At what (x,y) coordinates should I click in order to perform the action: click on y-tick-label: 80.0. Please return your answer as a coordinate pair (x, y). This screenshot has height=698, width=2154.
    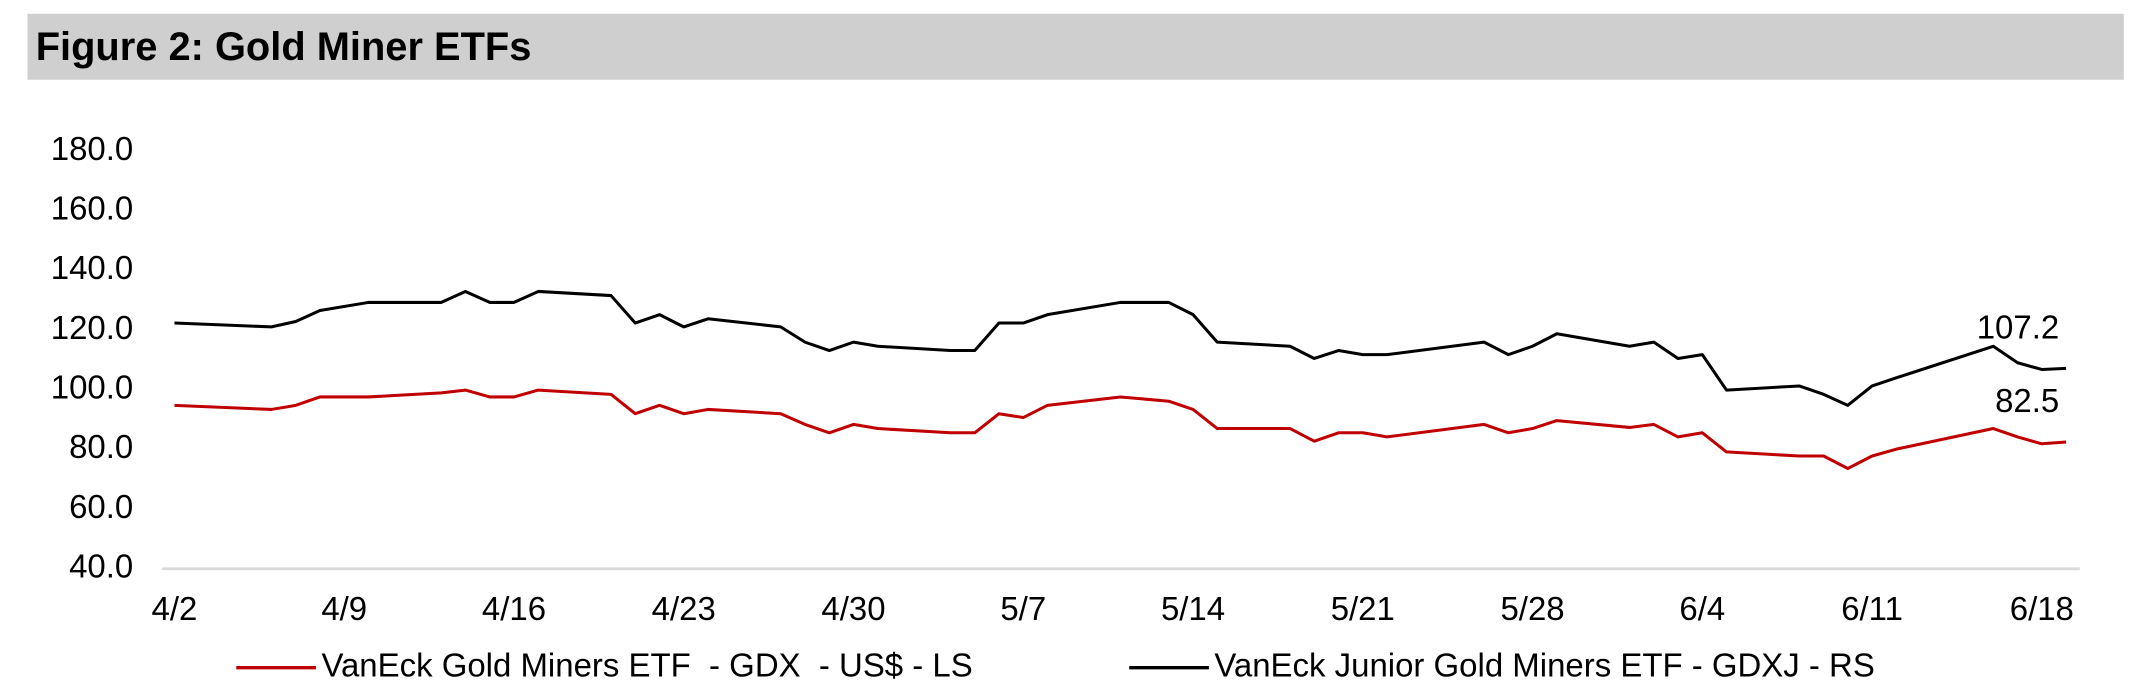
    Looking at the image, I should click on (101, 446).